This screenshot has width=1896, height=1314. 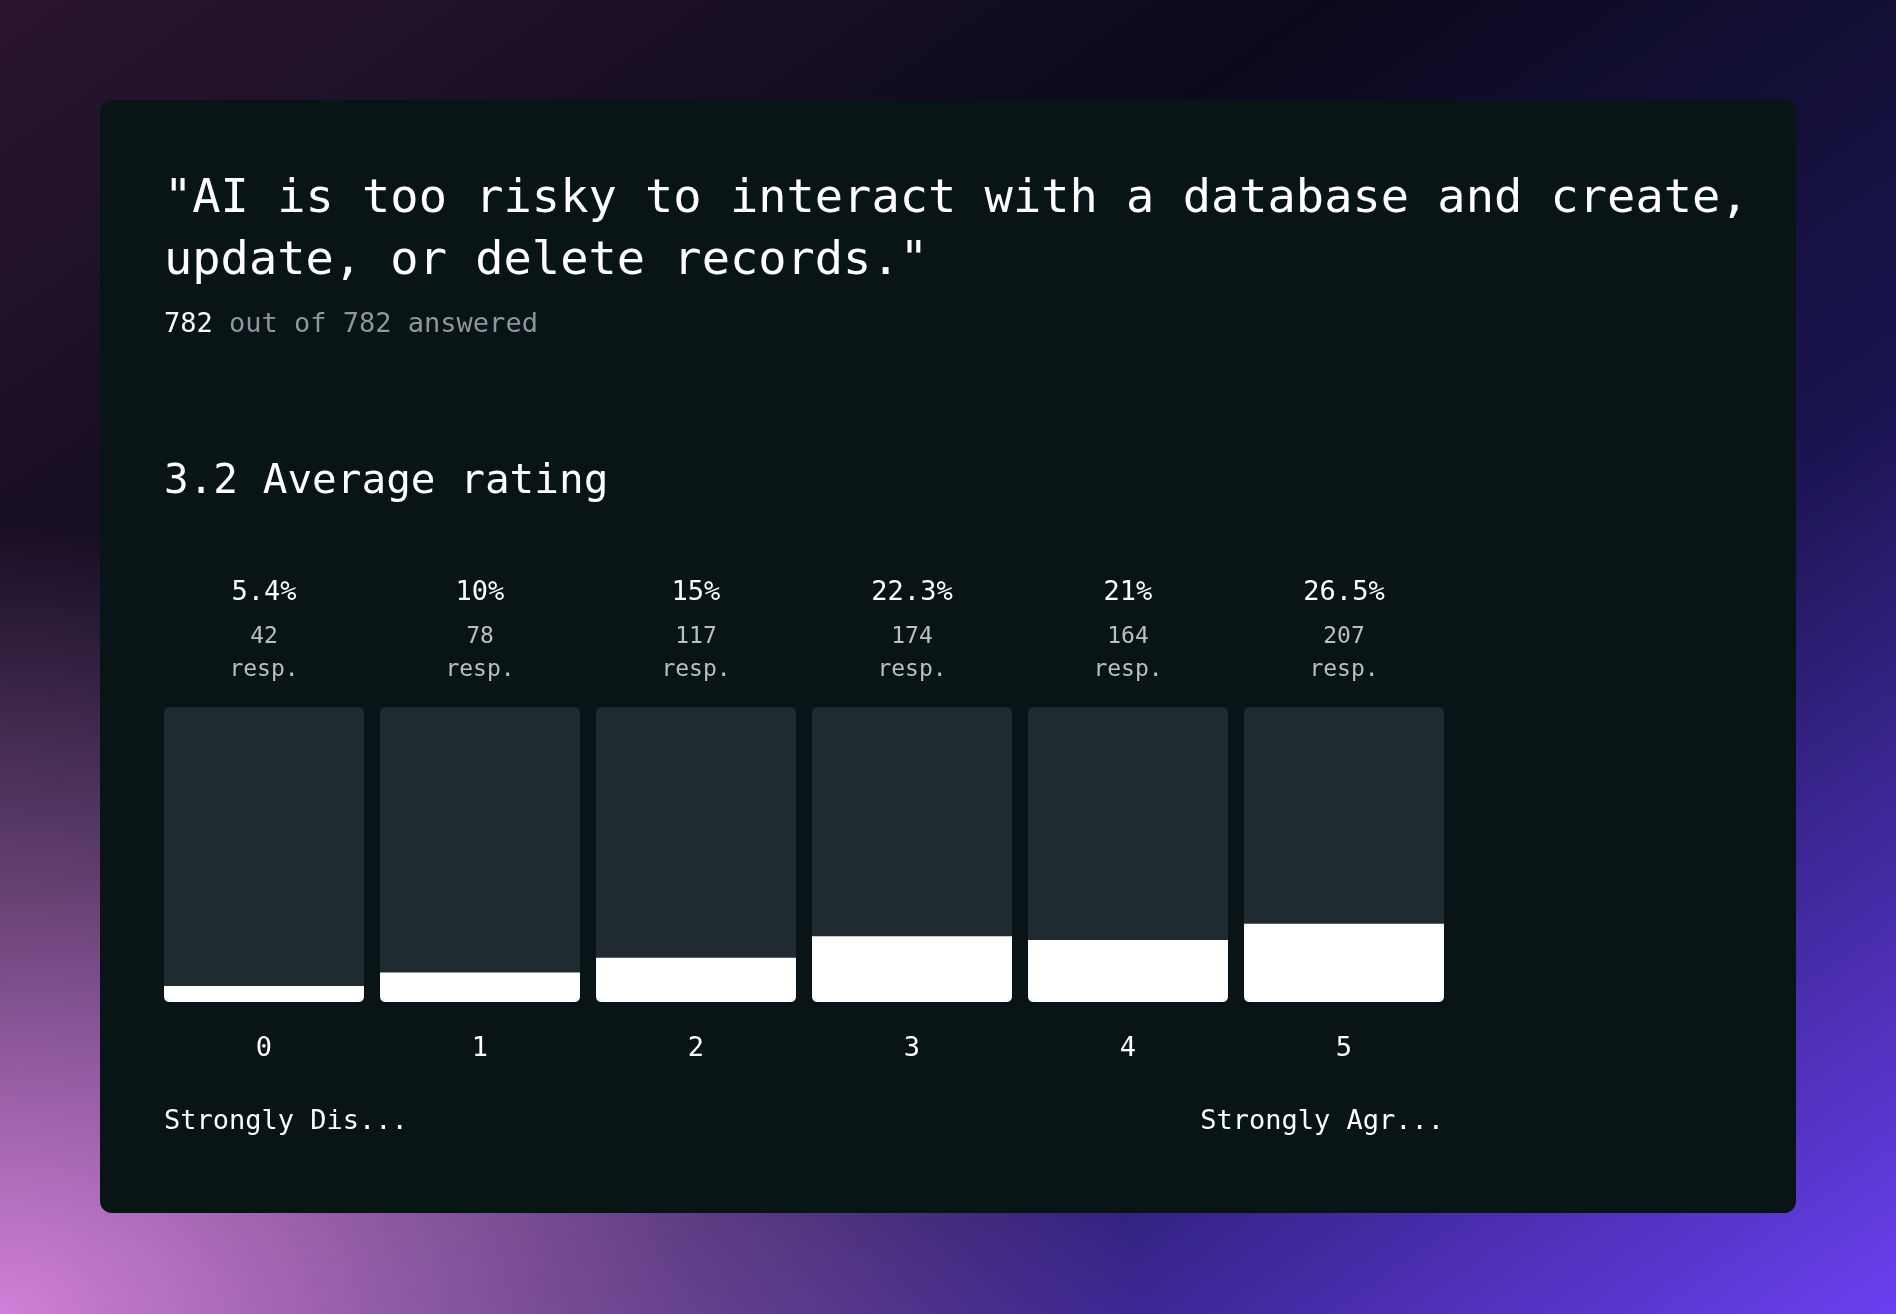 What do you see at coordinates (480, 590) in the screenshot?
I see `data-label: 10%` at bounding box center [480, 590].